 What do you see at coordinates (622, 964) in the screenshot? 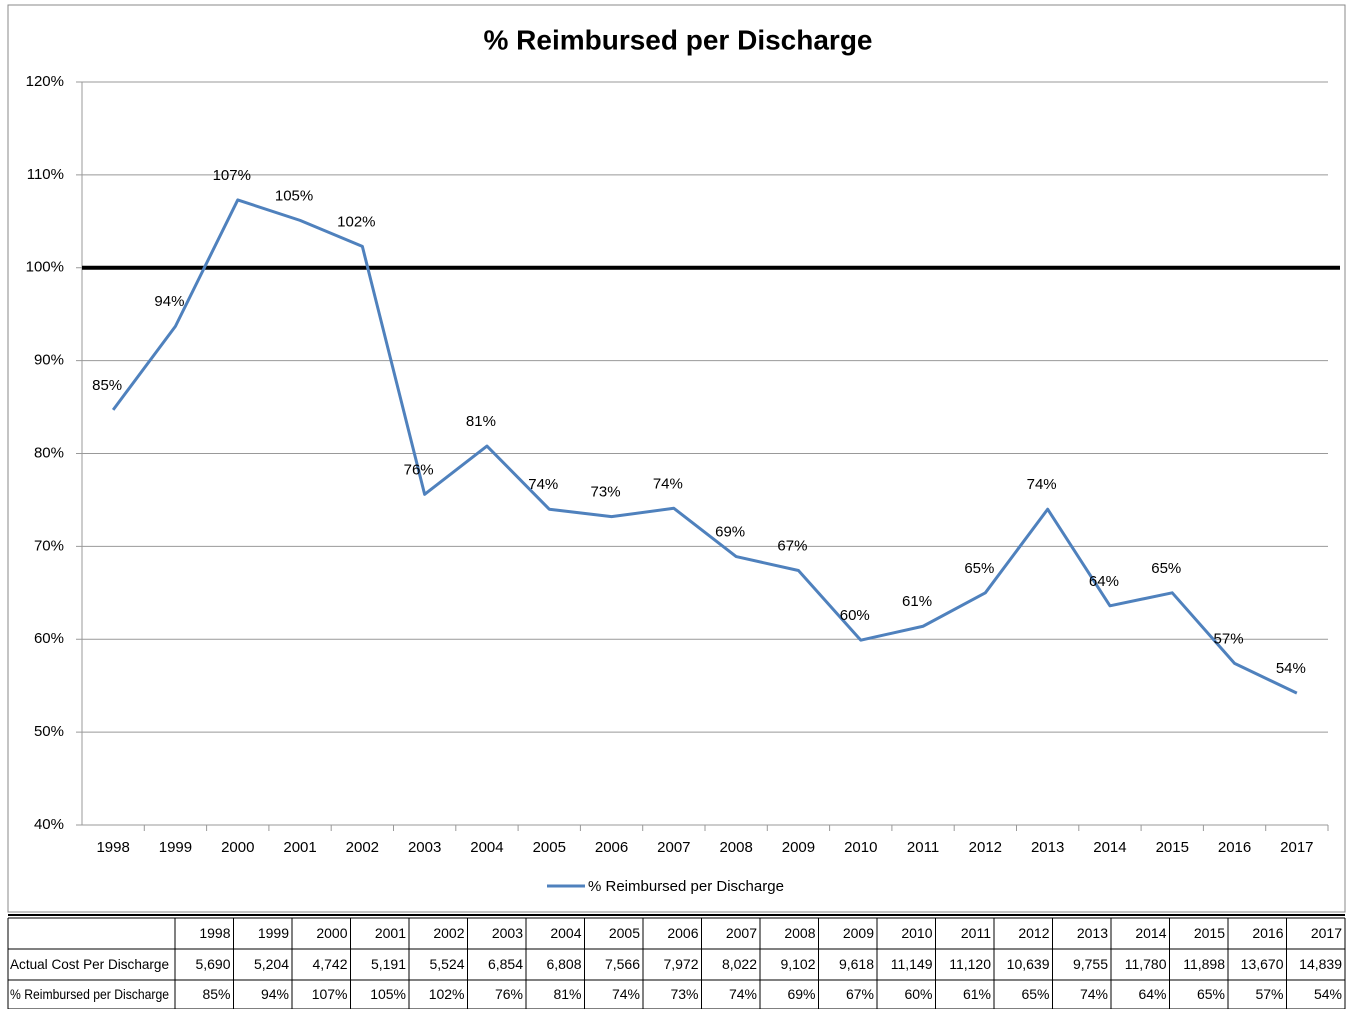
I see `table-cell: 7,566` at bounding box center [622, 964].